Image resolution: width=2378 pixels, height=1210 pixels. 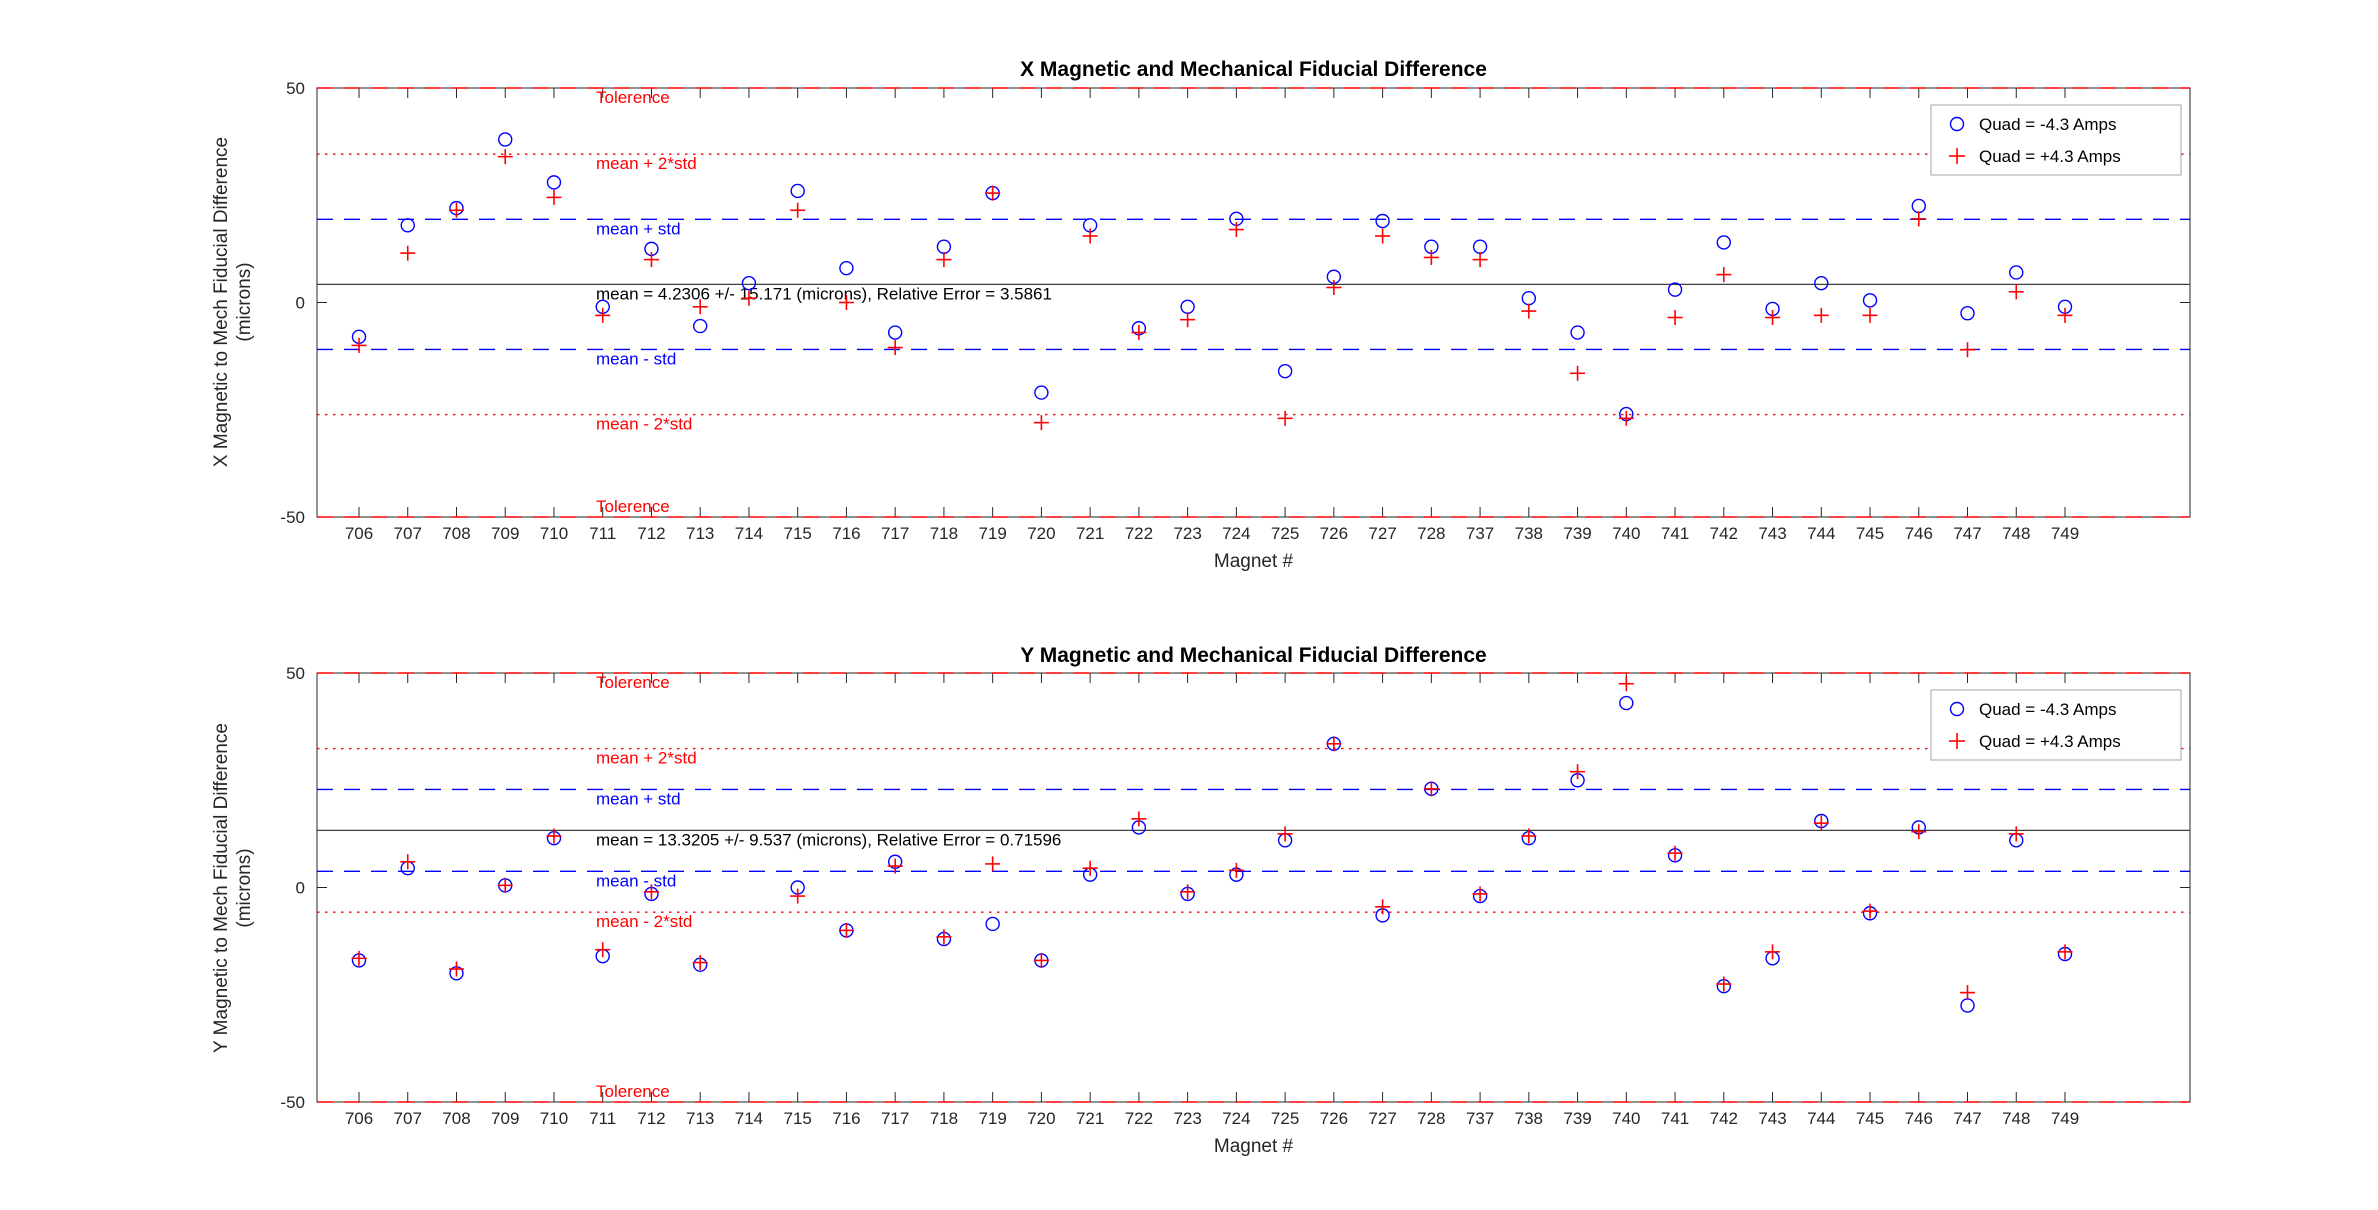 What do you see at coordinates (644, 424) in the screenshot?
I see `ref-line-label: mean - 2*std` at bounding box center [644, 424].